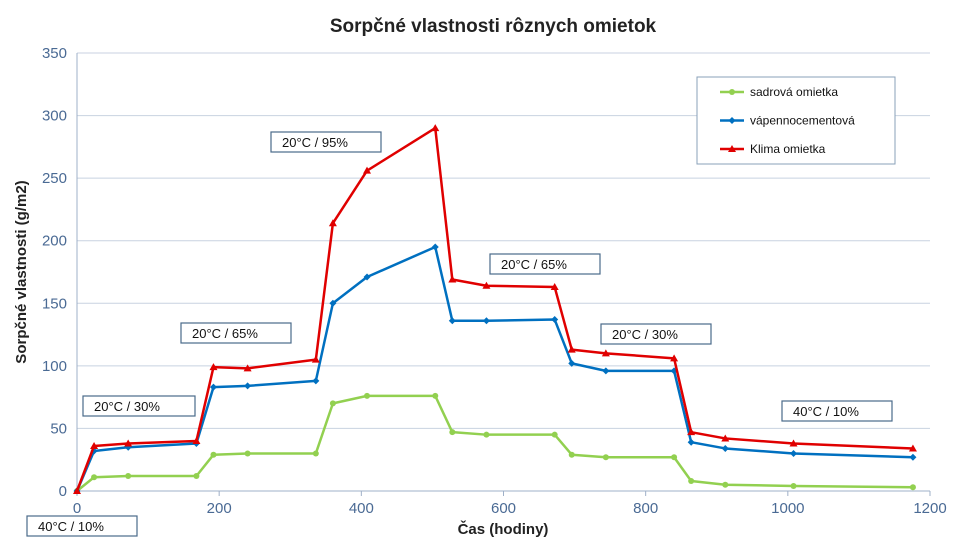 The image size is (974, 548). I want to click on condition-annotation: 20°C / 95%, so click(326, 142).